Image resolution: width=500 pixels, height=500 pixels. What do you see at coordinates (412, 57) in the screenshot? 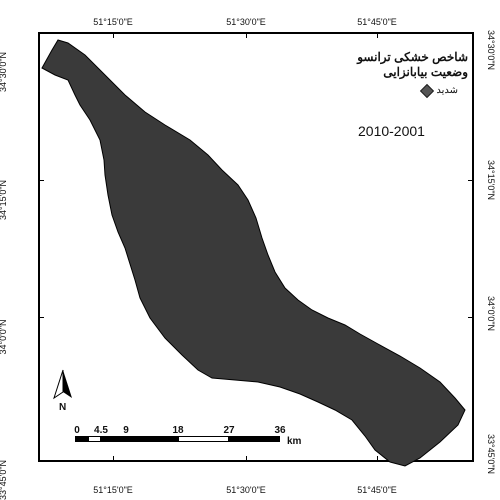
I see `legend-title-line1: شاخص خشکی ترانسو` at bounding box center [412, 57].